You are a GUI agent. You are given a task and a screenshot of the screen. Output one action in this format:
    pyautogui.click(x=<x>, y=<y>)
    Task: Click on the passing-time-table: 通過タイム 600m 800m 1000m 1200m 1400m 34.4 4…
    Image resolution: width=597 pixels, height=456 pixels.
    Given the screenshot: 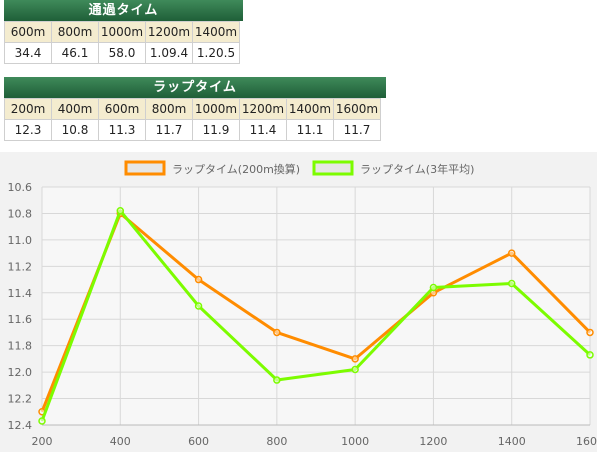 What is the action you would take?
    pyautogui.click(x=123, y=32)
    